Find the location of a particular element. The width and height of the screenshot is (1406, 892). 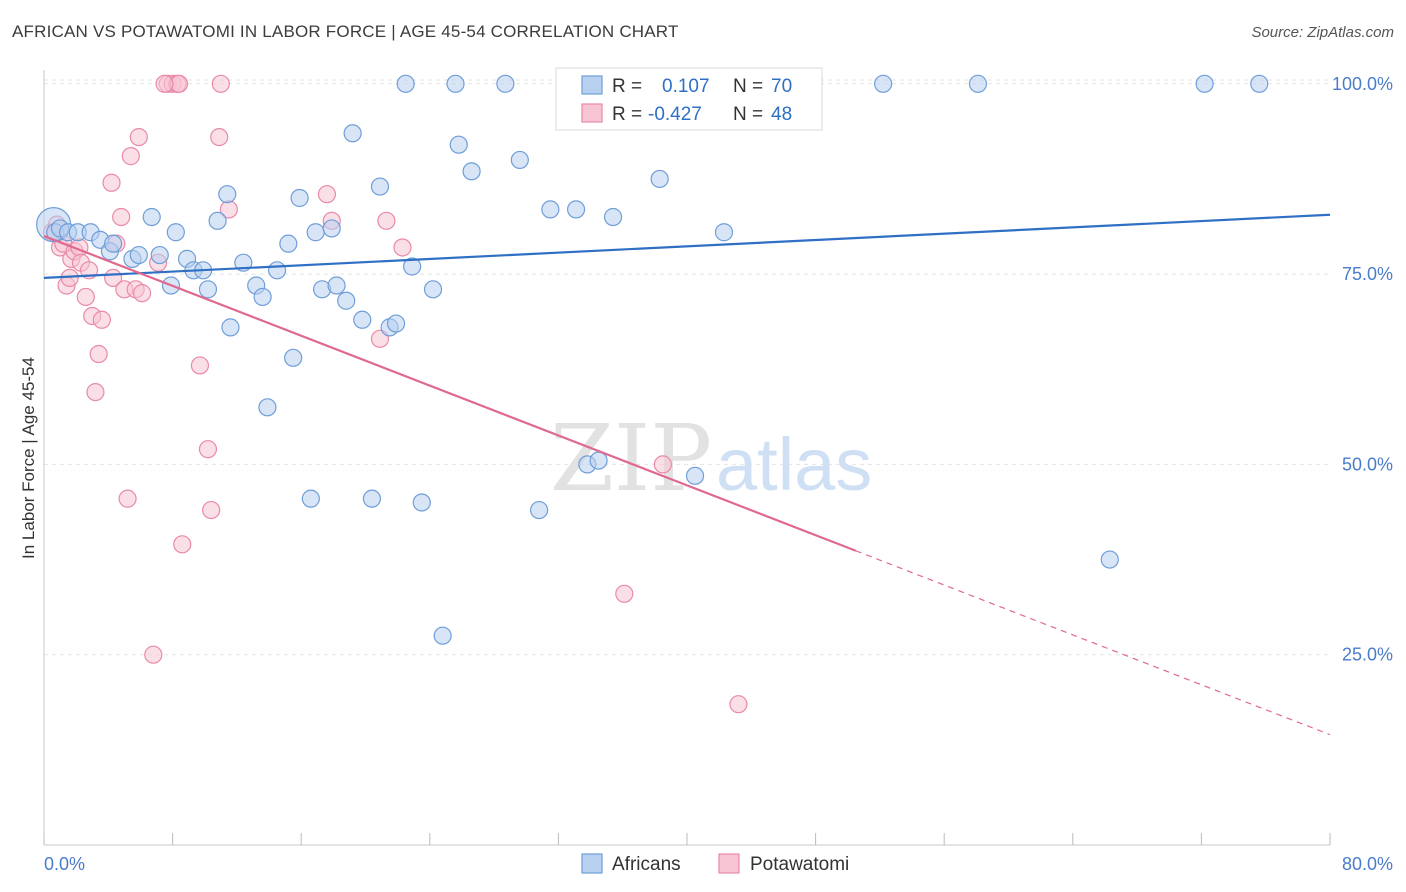

watermark-zip: ZIP is located at coordinates (631, 458).